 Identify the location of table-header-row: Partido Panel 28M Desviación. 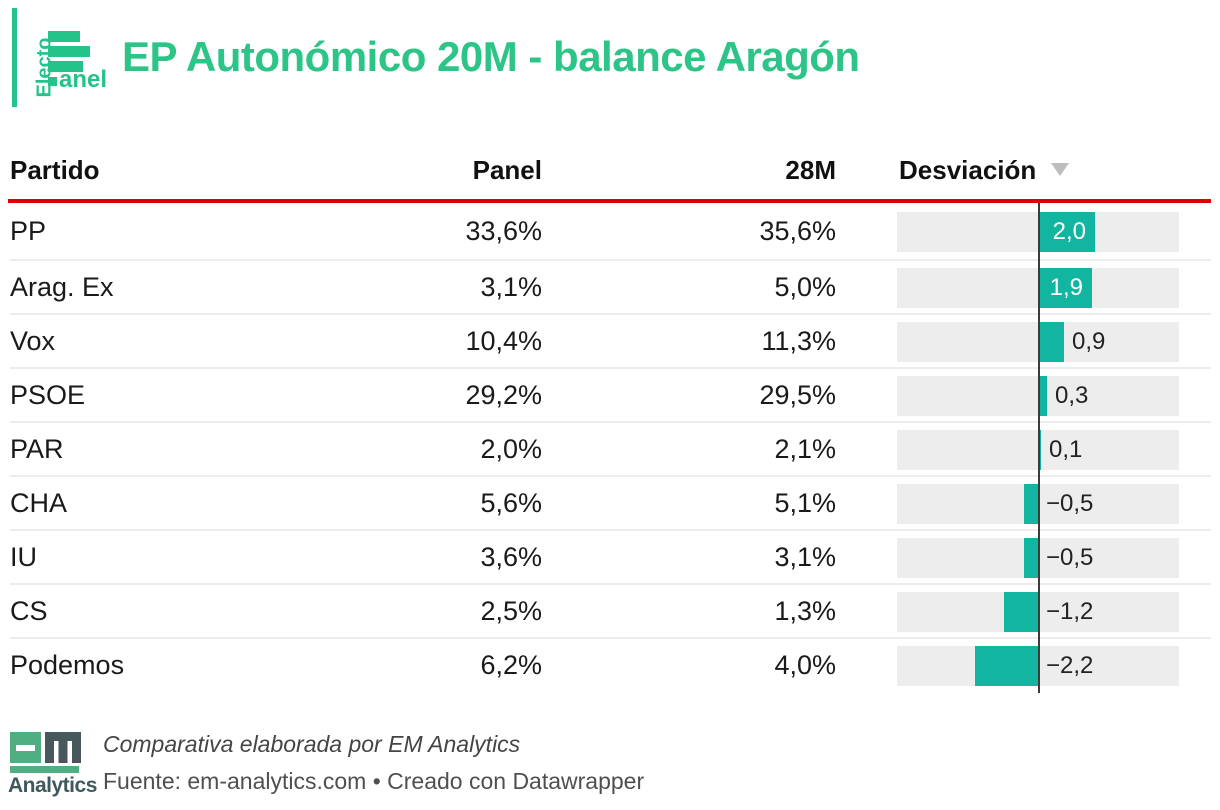
(610, 170).